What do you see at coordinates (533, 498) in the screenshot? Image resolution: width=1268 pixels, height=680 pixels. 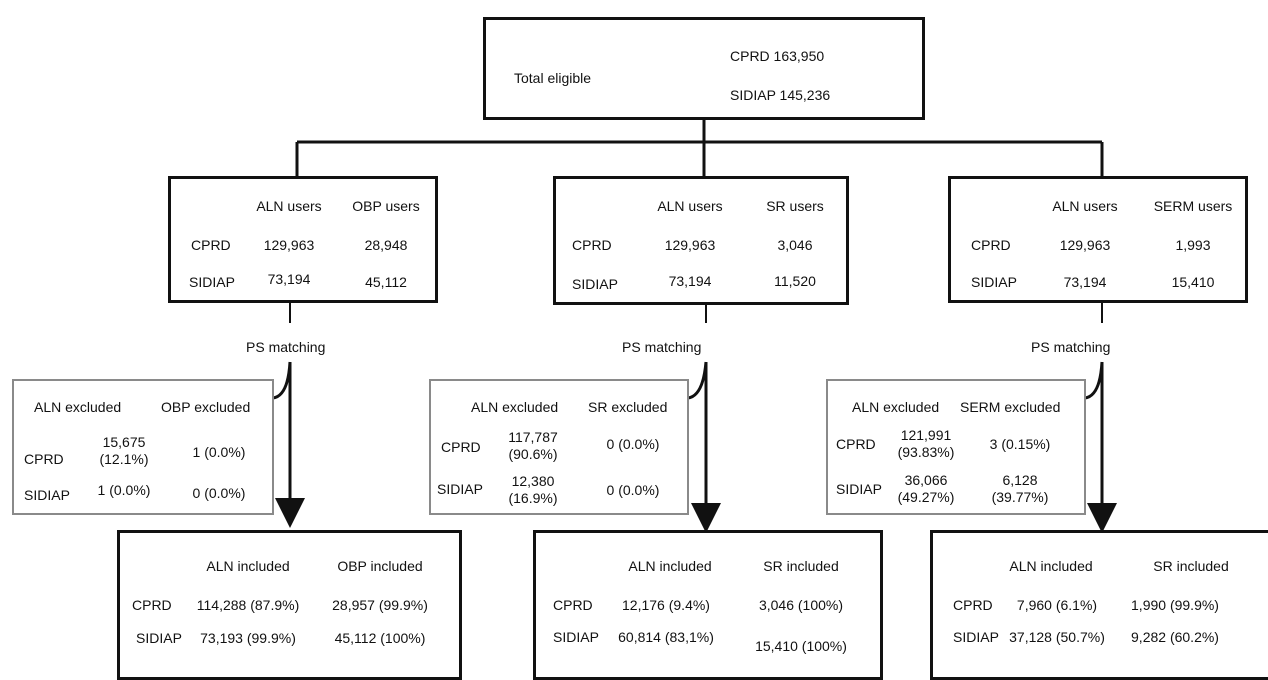 I see `row2-col1-percent: (16.9%)` at bounding box center [533, 498].